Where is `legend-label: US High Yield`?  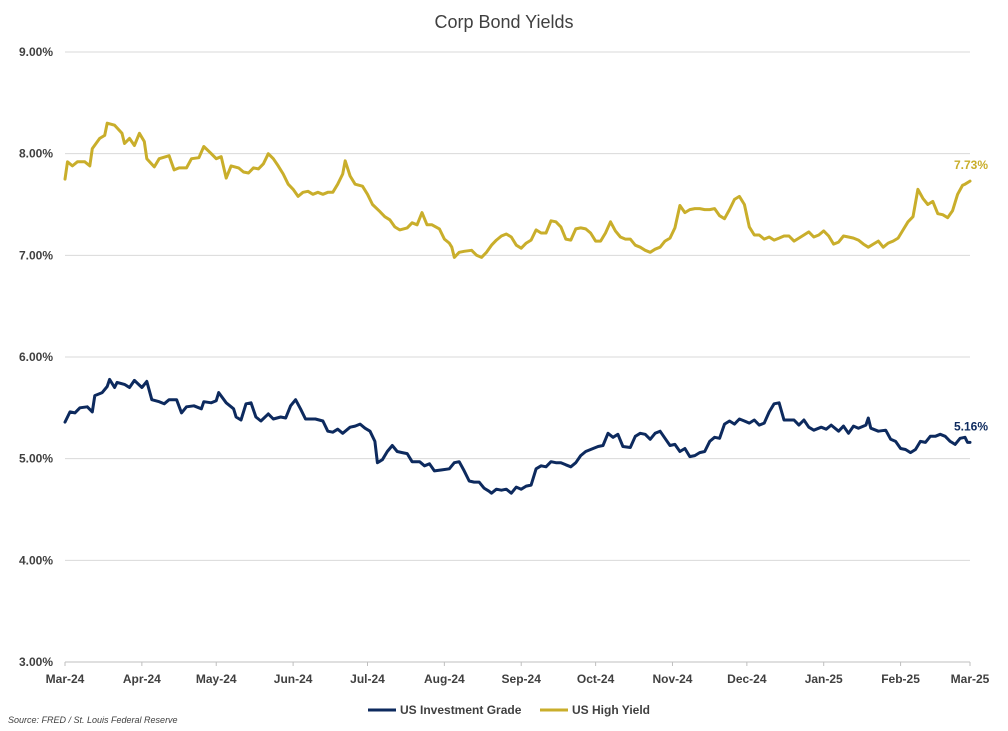 legend-label: US High Yield is located at coordinates (611, 710).